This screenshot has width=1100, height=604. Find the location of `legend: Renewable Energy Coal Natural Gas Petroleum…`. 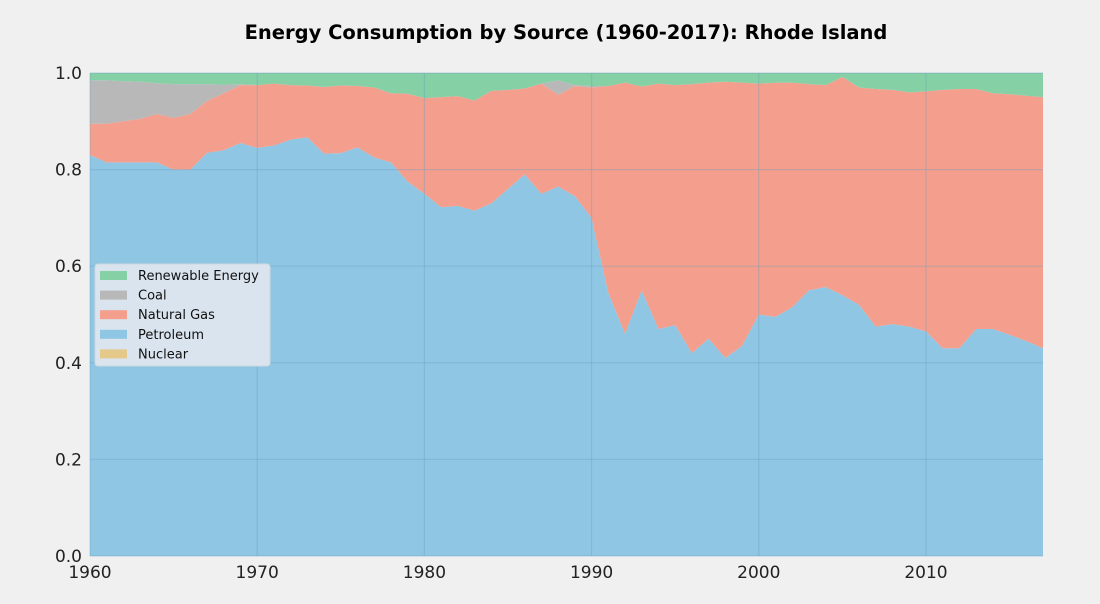

legend: Renewable Energy Coal Natural Gas Petroleum… is located at coordinates (182, 315).